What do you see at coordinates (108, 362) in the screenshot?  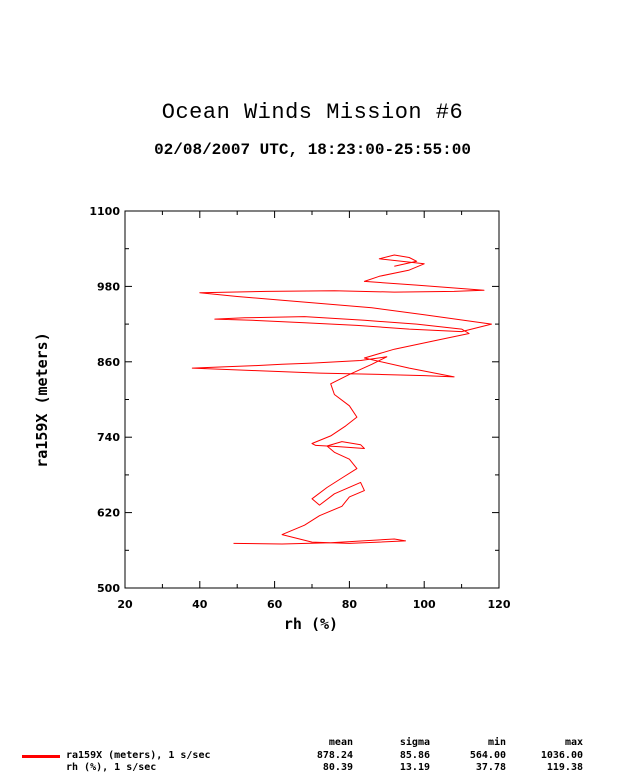 I see `y-tick-label: 860` at bounding box center [108, 362].